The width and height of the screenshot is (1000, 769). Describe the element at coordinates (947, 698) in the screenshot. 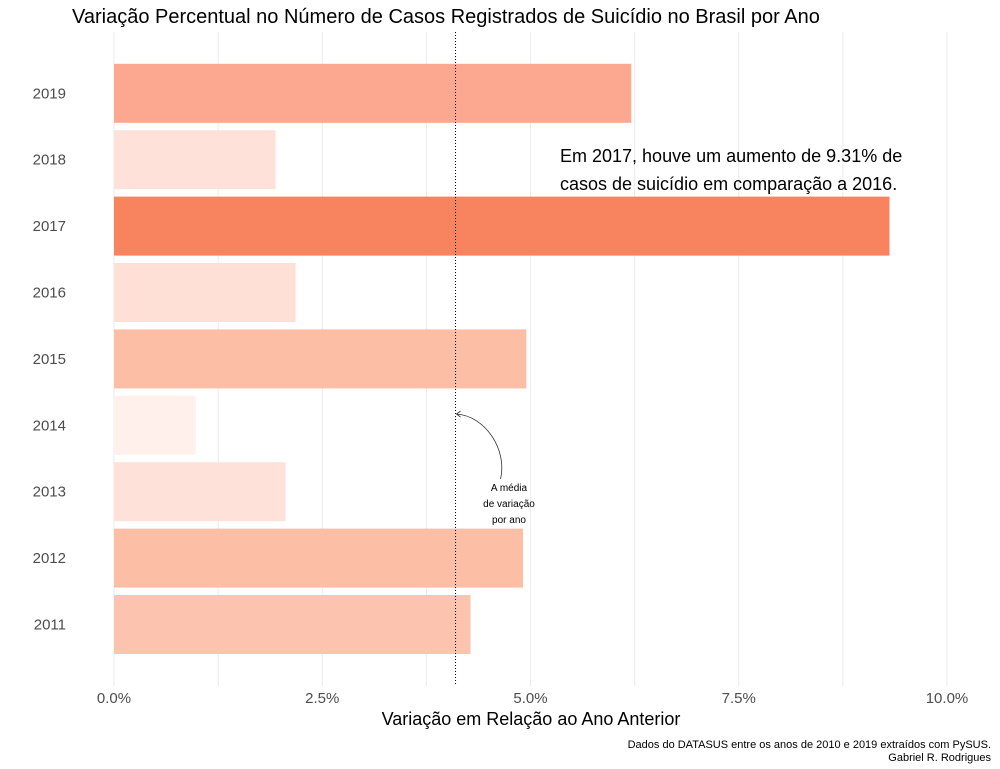

I see `x-tick-label: 10.0%` at that location.